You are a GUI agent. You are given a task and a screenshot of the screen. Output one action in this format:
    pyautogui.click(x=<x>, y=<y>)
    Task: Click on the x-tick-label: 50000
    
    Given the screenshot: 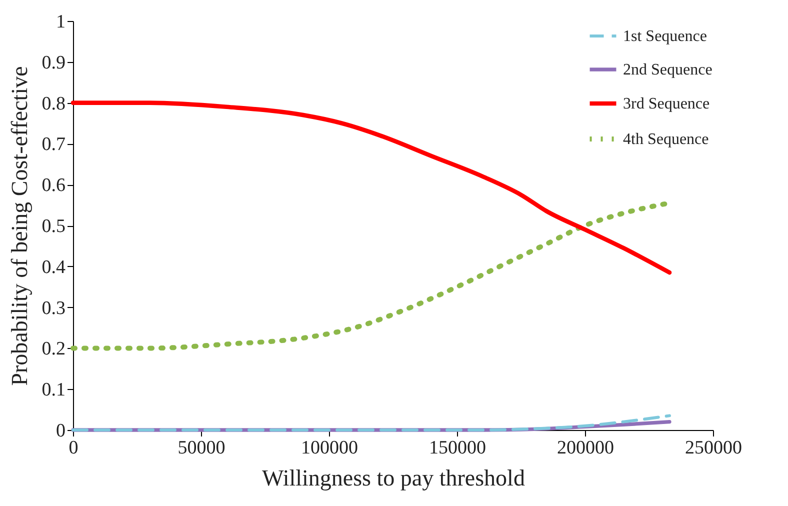 What is the action you would take?
    pyautogui.click(x=202, y=448)
    